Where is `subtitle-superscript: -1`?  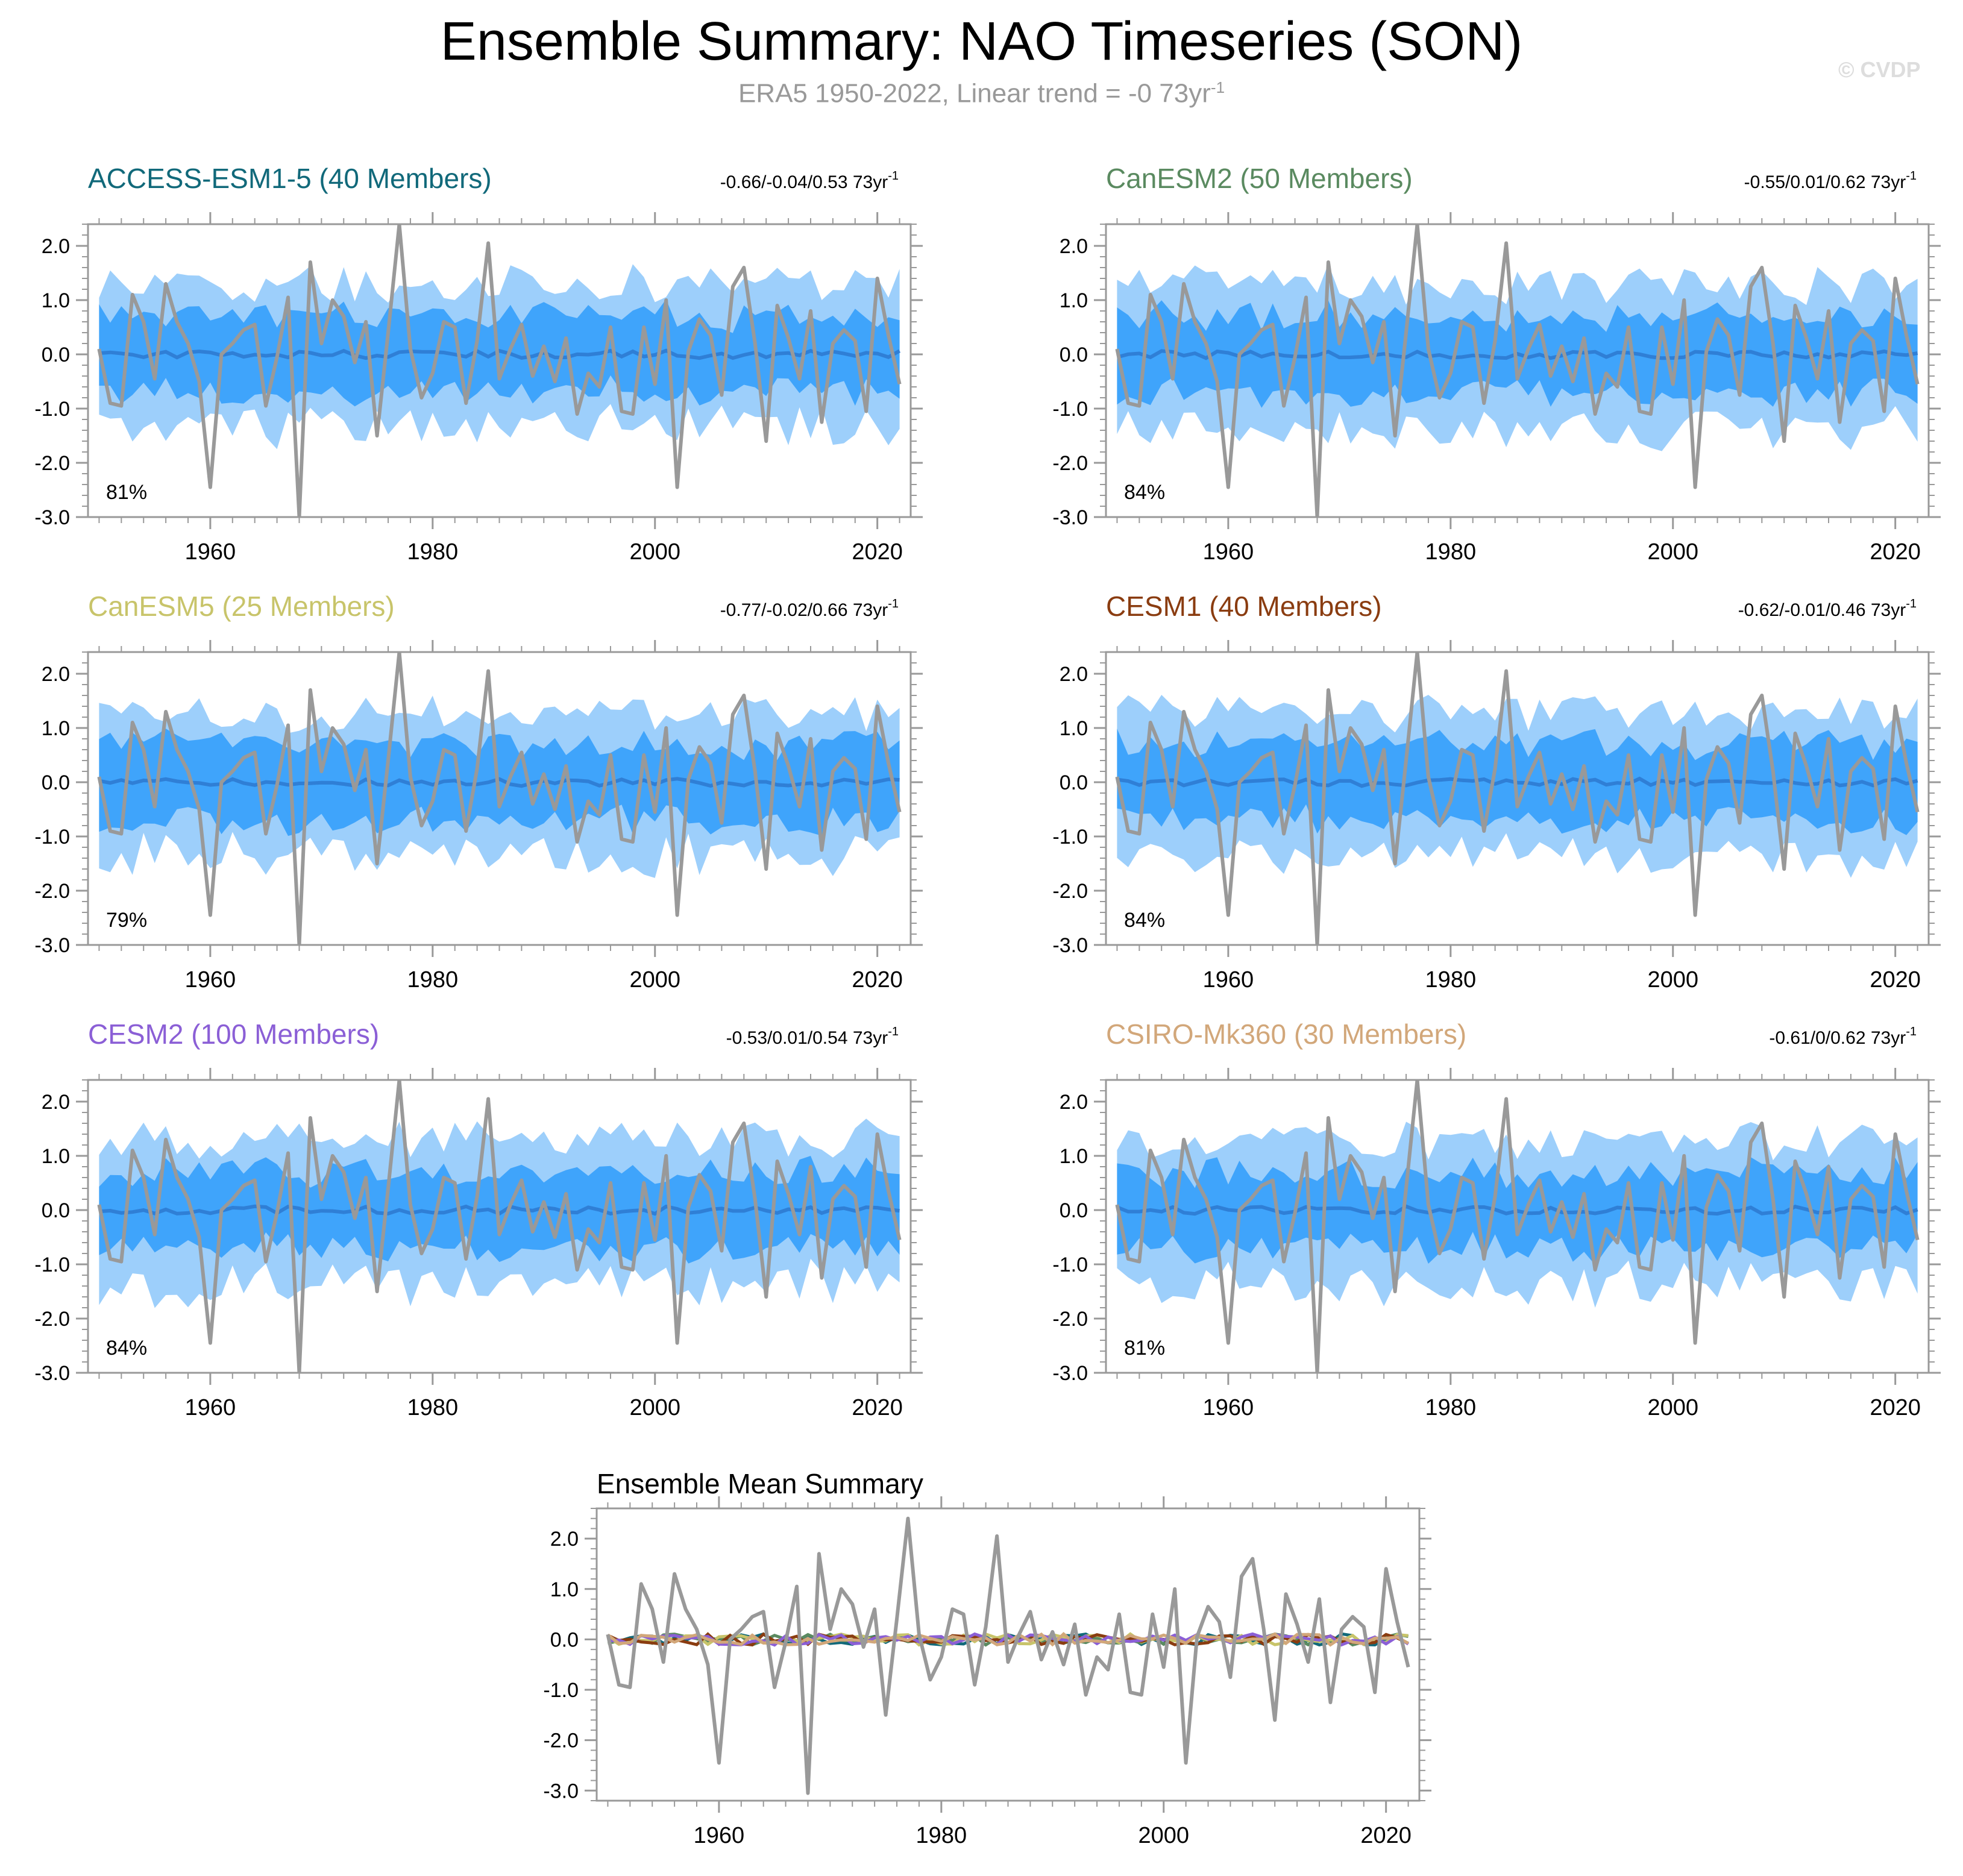
subtitle-superscript: -1 is located at coordinates (1217, 87).